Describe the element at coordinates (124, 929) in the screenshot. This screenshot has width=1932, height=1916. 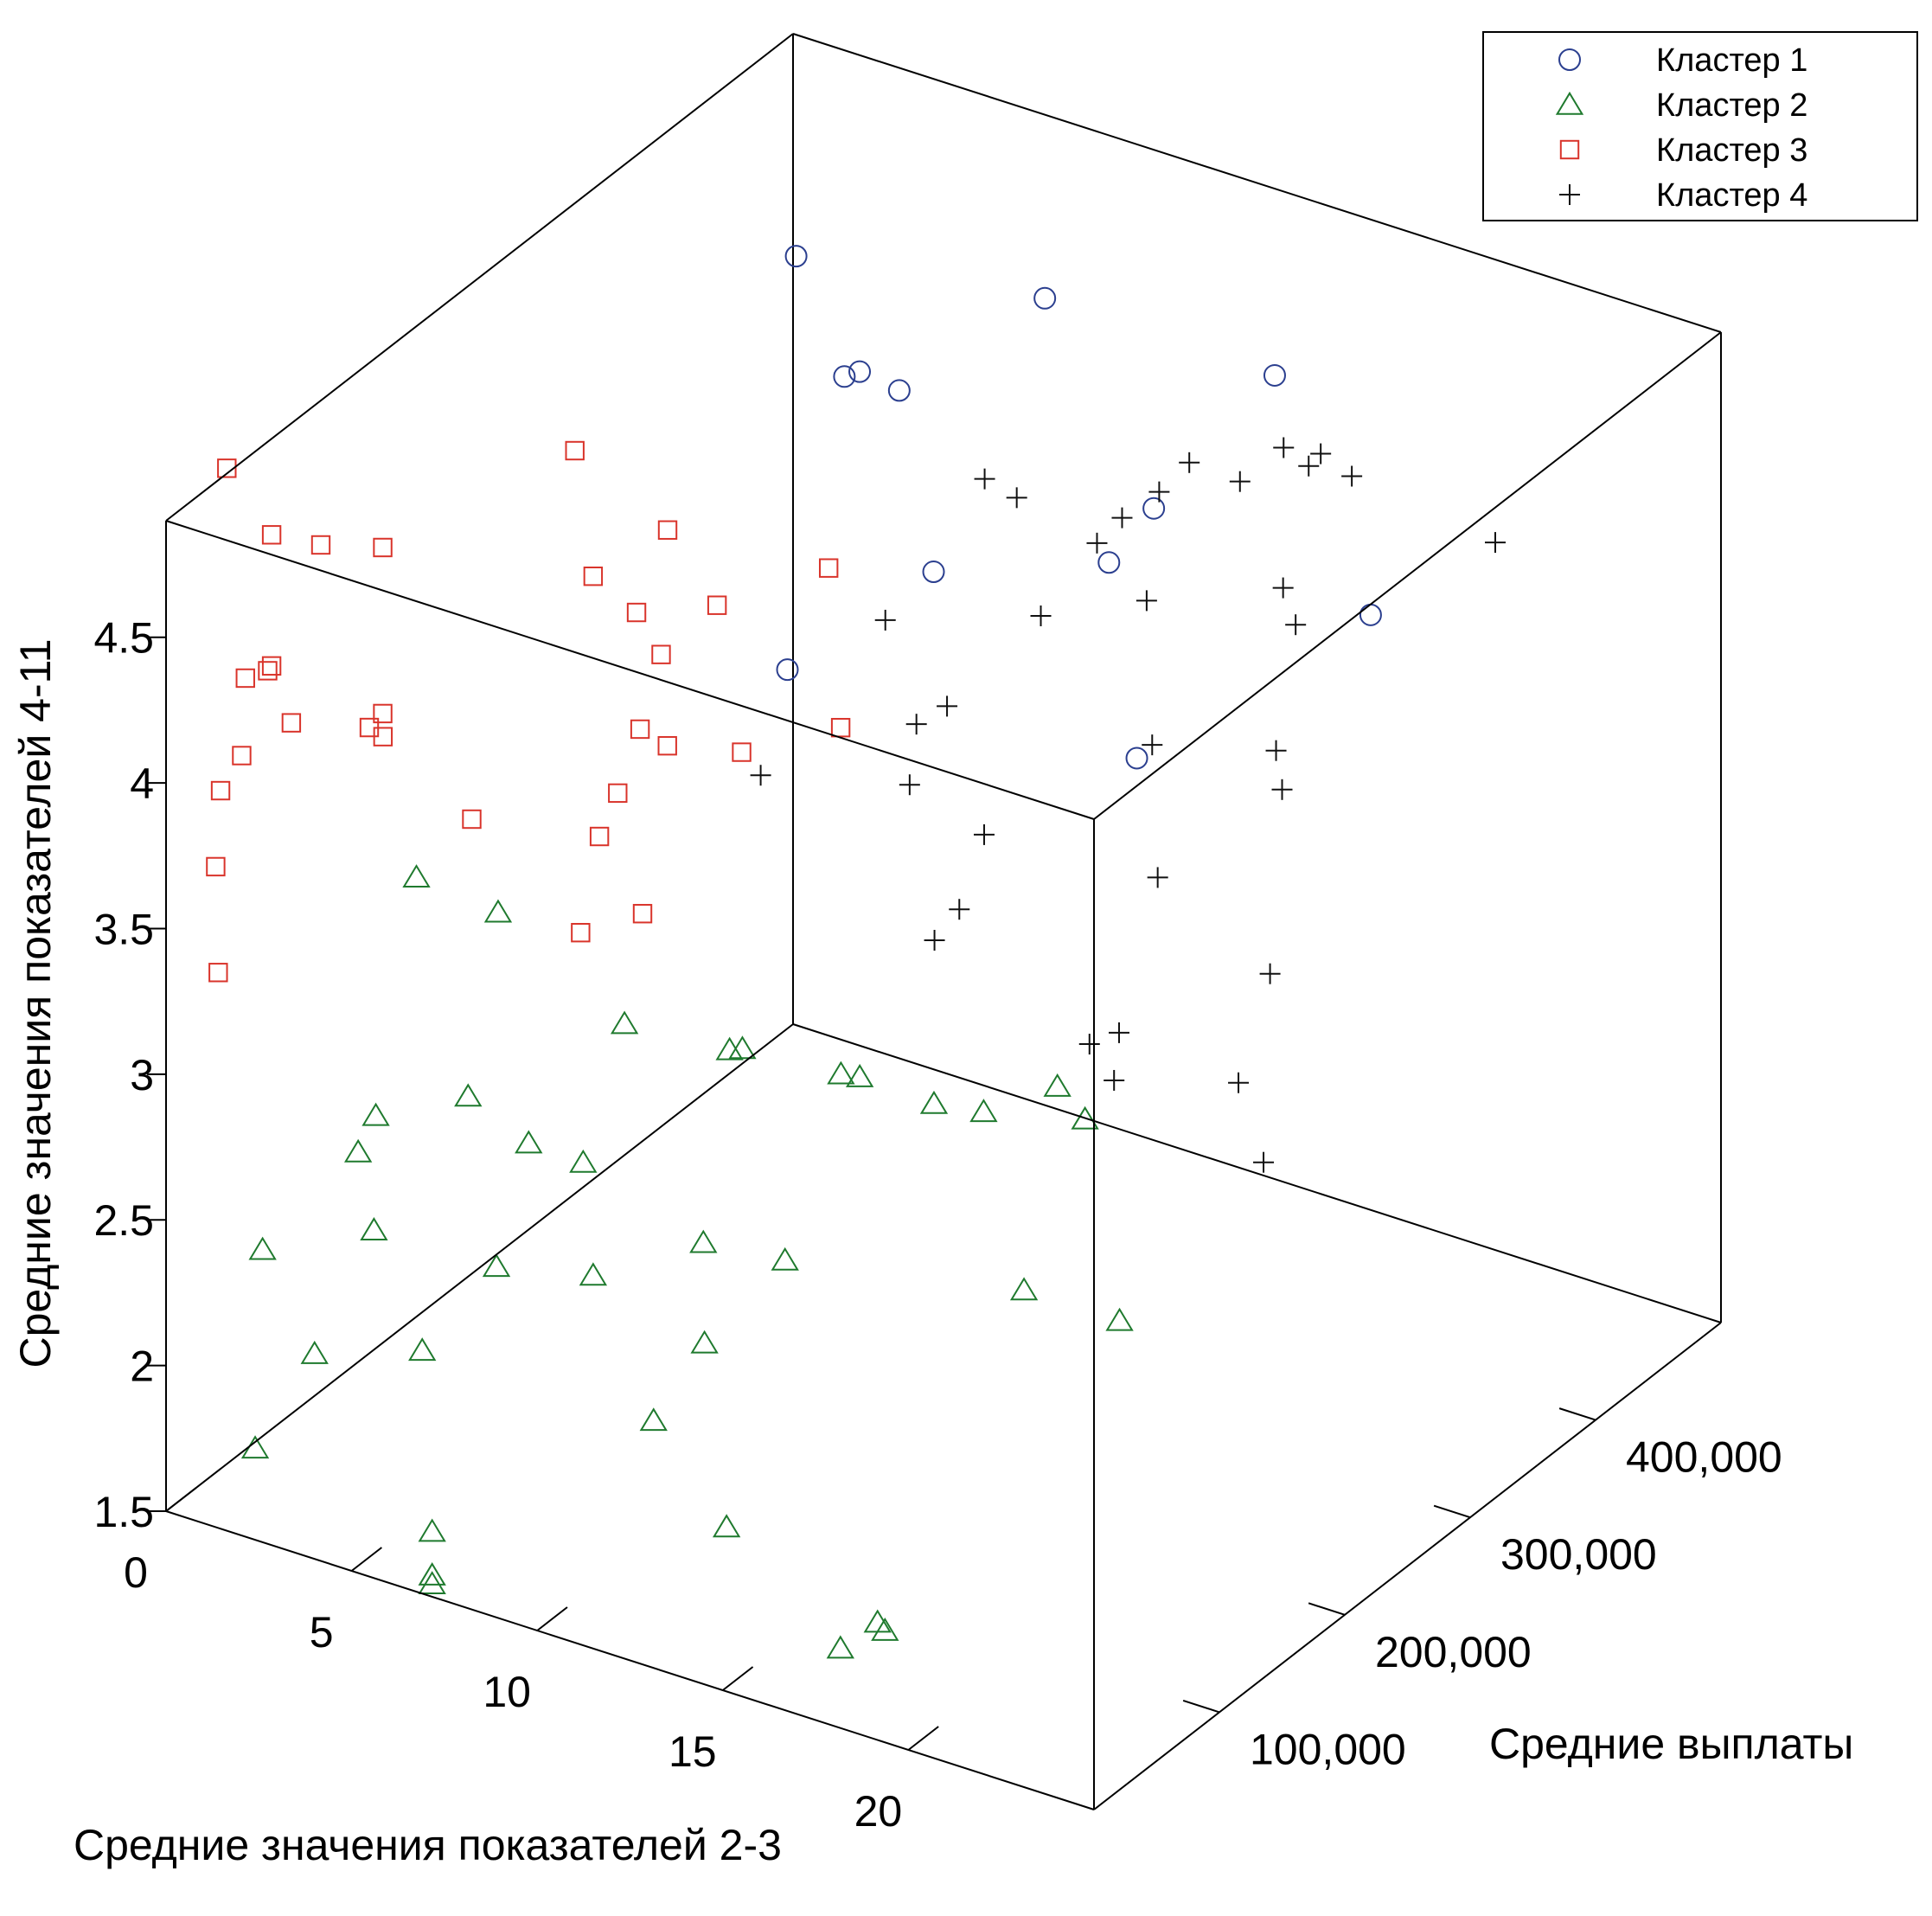
I see `z-tick-label: 3.5` at that location.